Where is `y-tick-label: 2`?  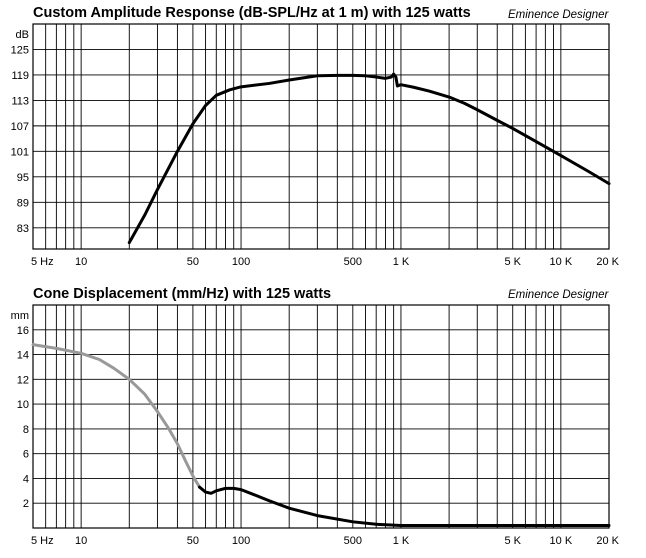 y-tick-label: 2 is located at coordinates (26, 504).